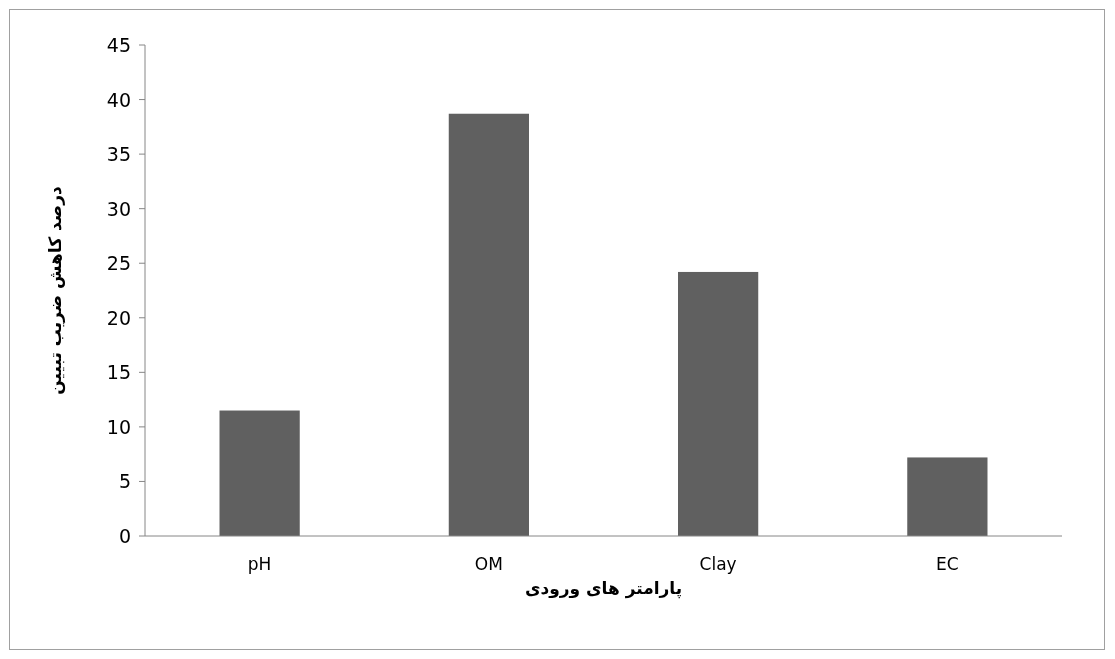 The width and height of the screenshot is (1115, 659). I want to click on y-tick-label: 35, so click(118, 154).